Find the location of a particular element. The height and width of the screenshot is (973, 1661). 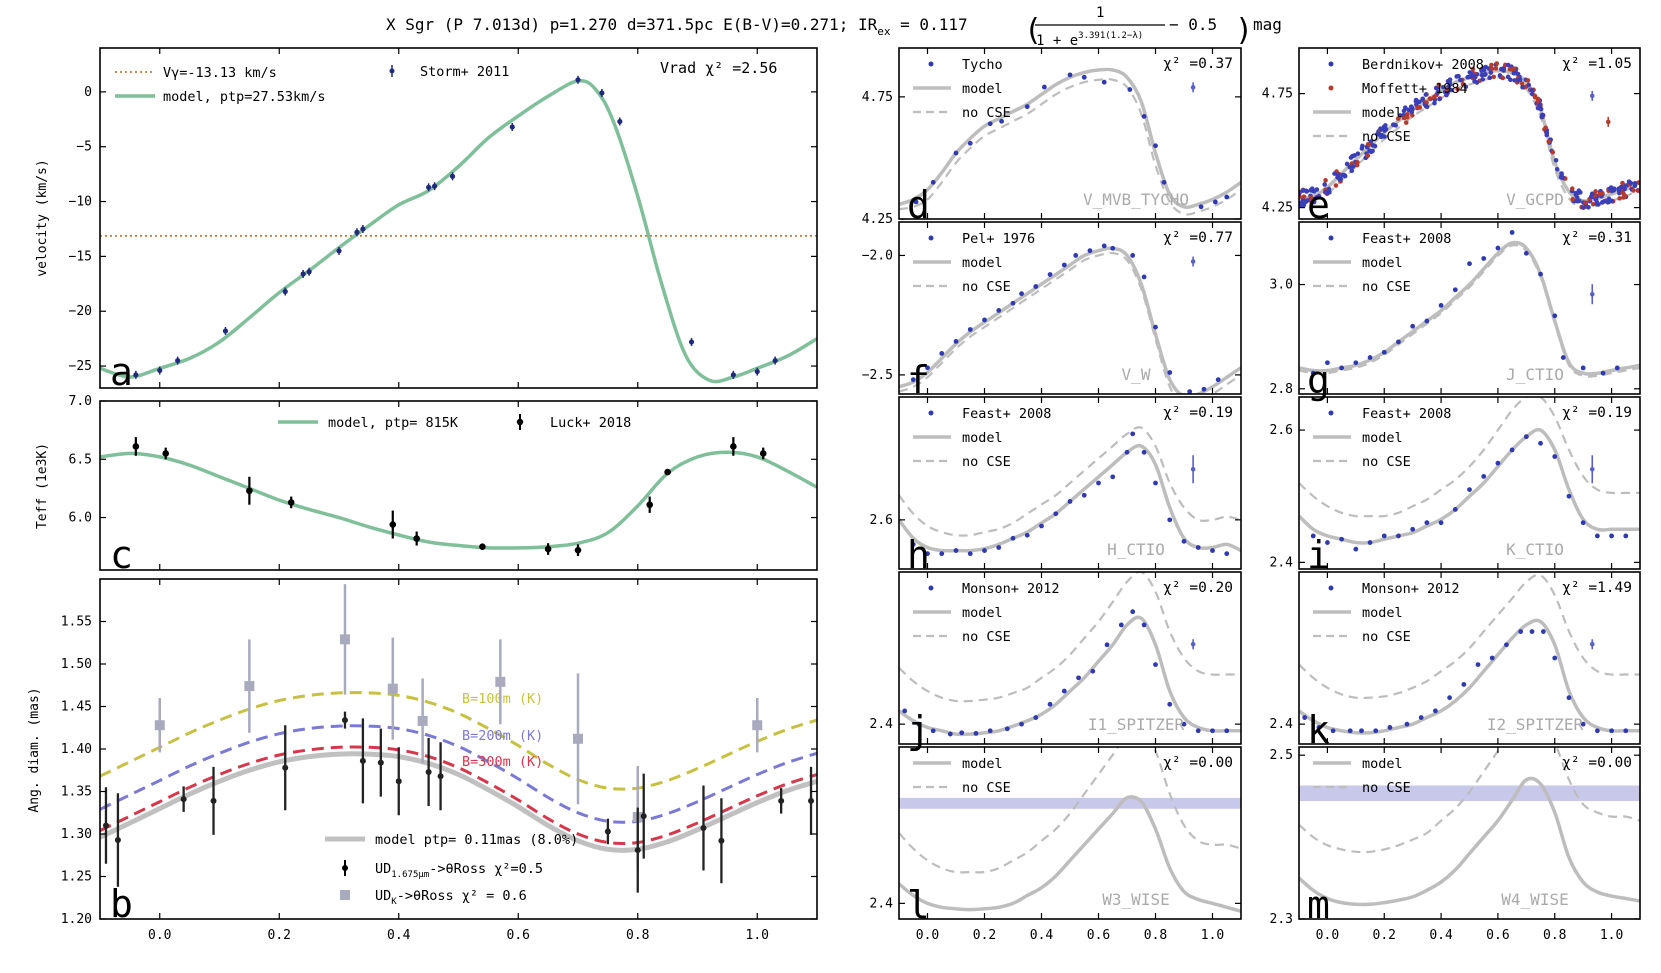

curve-model is located at coordinates (458, 802).